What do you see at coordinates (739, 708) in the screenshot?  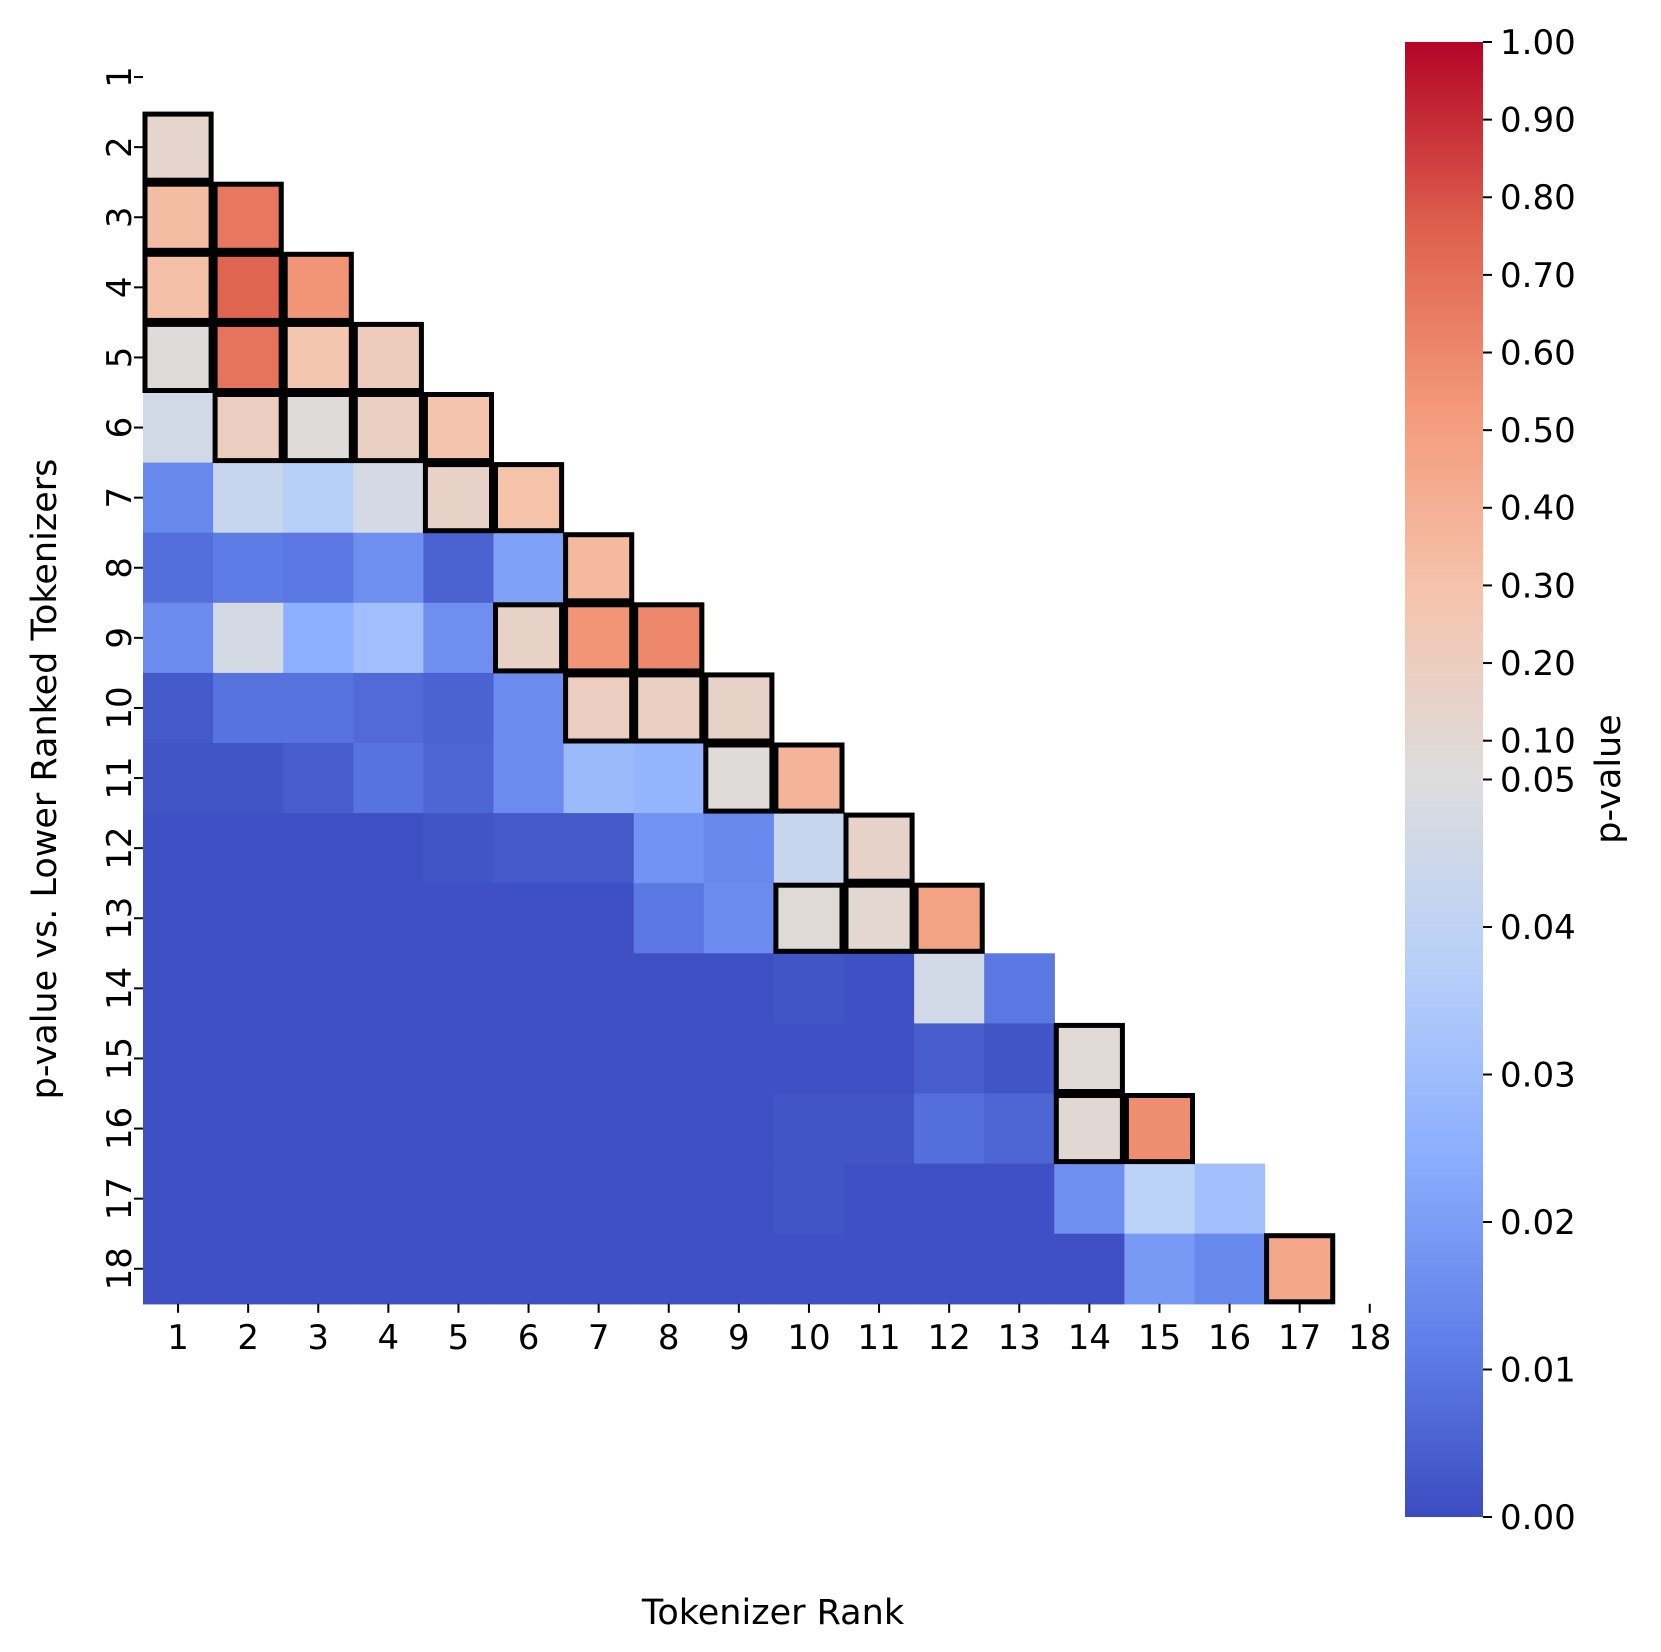 I see `heatmap-cell-r10-c9` at bounding box center [739, 708].